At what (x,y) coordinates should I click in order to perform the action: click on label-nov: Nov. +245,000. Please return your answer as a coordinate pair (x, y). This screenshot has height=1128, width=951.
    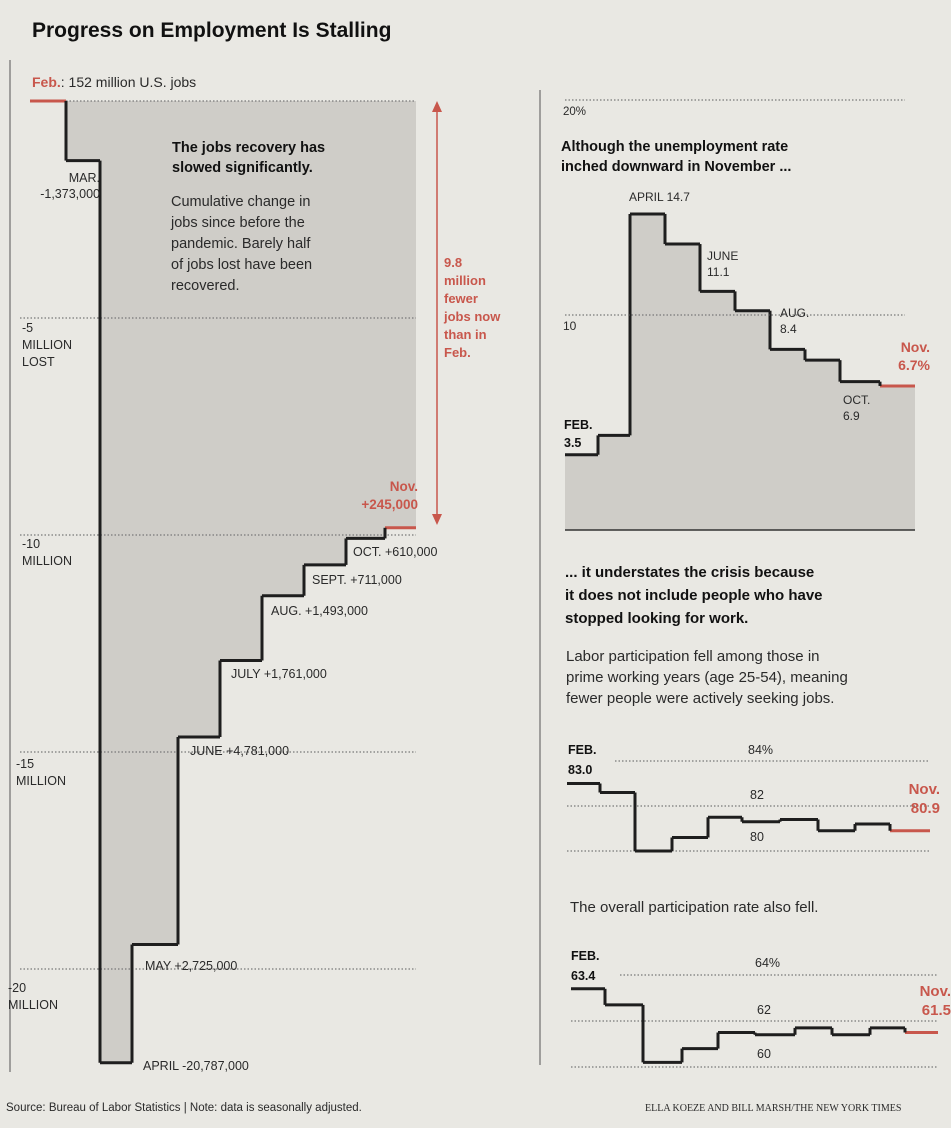
    Looking at the image, I should click on (389, 495).